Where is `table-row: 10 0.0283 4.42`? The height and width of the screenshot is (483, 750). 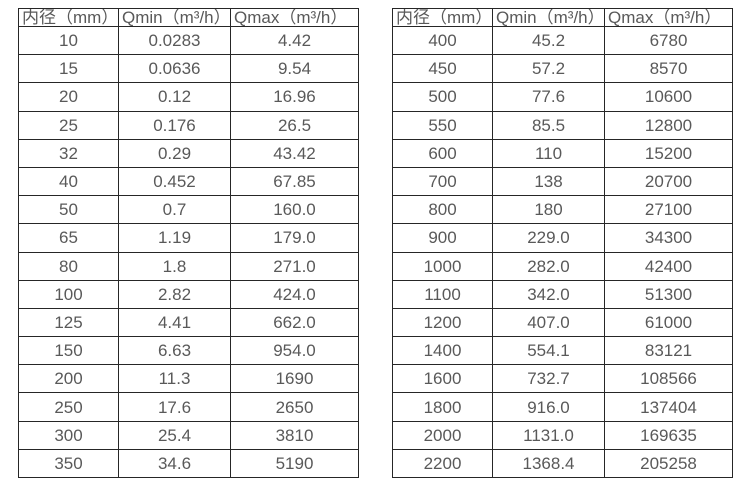 table-row: 10 0.0283 4.42 is located at coordinates (188, 40).